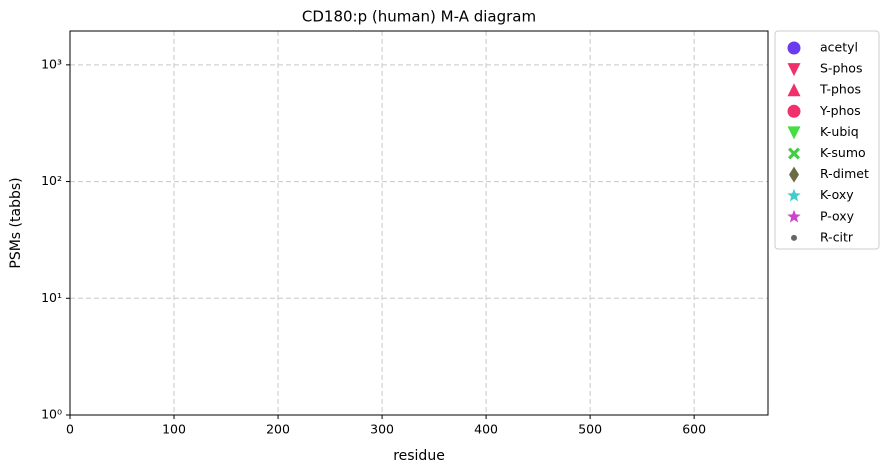 This screenshot has height=474, width=889. I want to click on x-axis-label: residue, so click(419, 456).